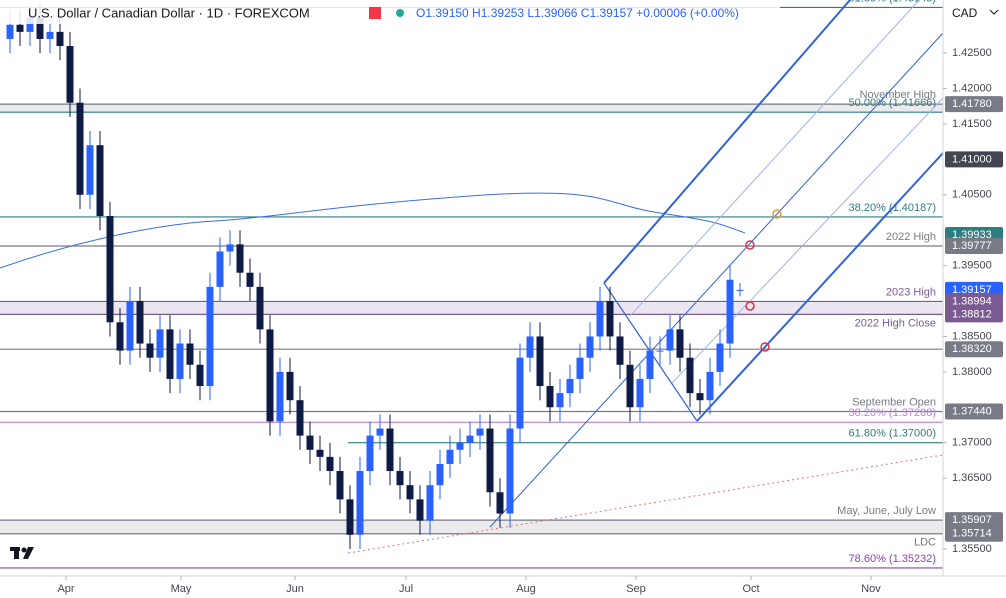 The width and height of the screenshot is (1006, 598). Describe the element at coordinates (871, 589) in the screenshot. I see `x-tick-label: Nov` at that location.